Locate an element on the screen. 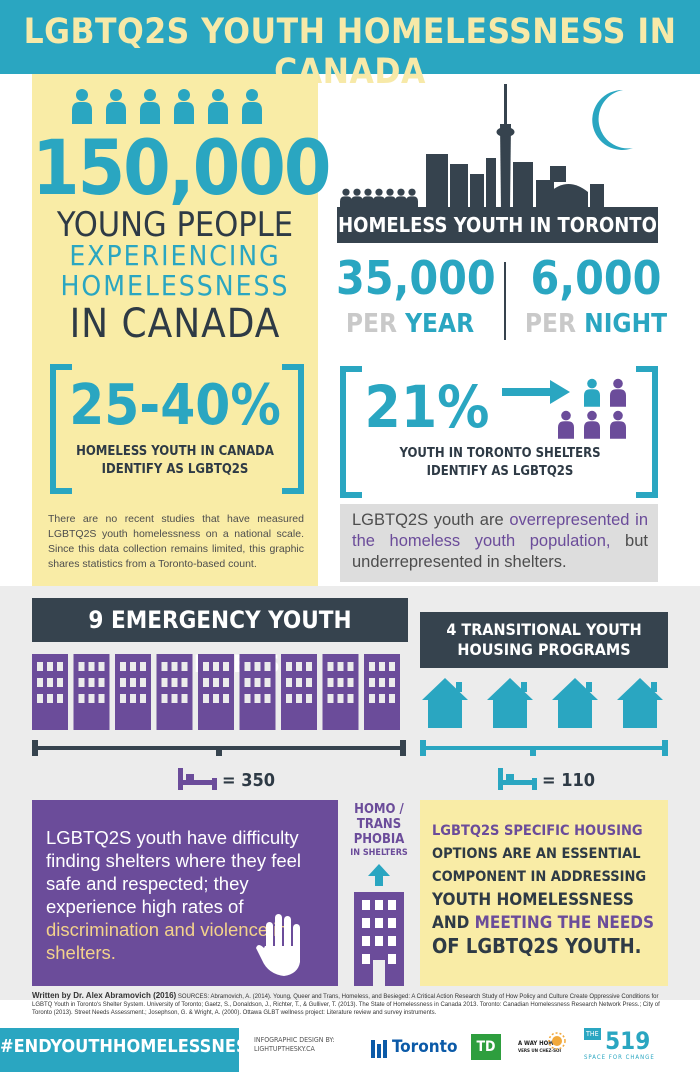  moon-icon is located at coordinates (612, 119).